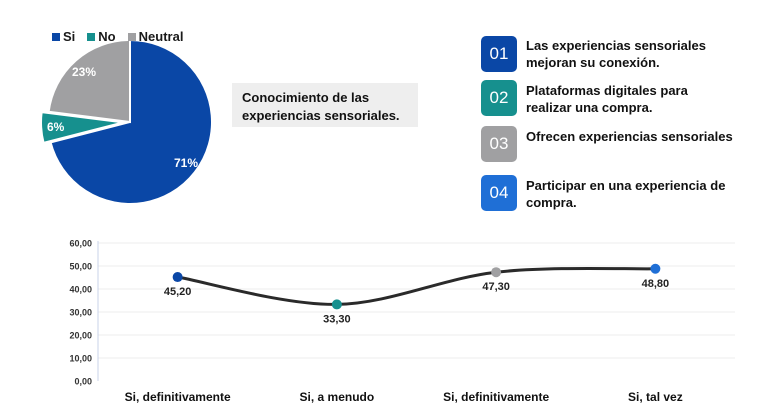 This screenshot has height=410, width=783. Describe the element at coordinates (80, 336) in the screenshot. I see `y-tick-label: 20,00` at that location.